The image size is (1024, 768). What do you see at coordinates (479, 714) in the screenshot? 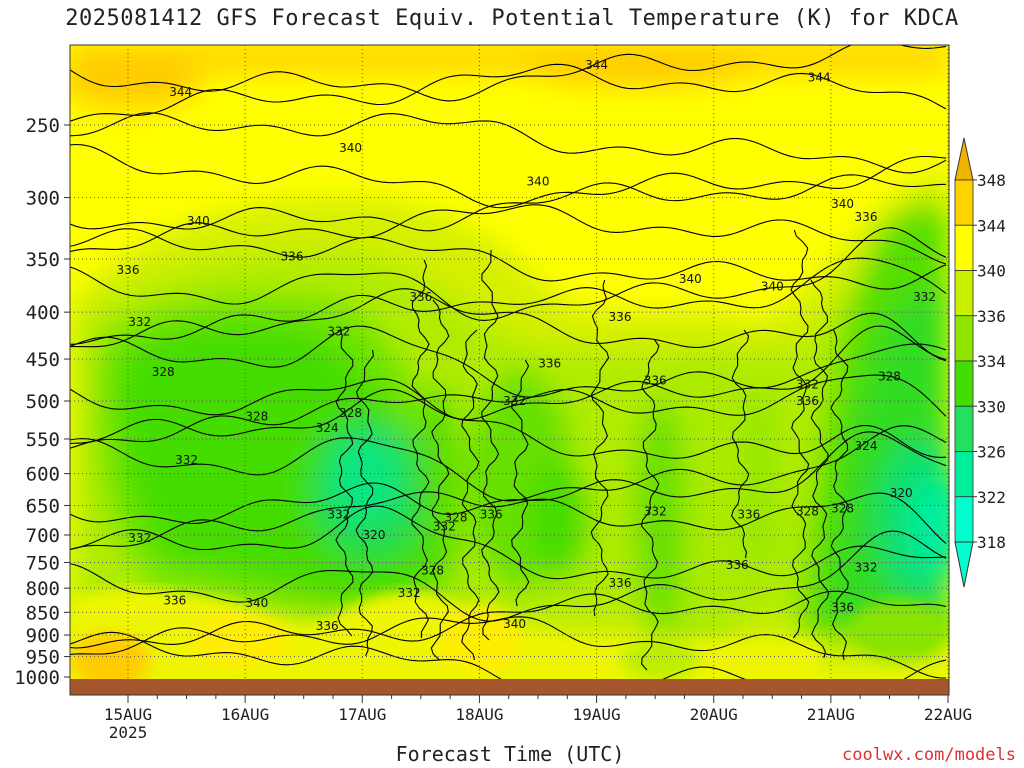
I see `x-tick-label: 18AUG` at bounding box center [479, 714].